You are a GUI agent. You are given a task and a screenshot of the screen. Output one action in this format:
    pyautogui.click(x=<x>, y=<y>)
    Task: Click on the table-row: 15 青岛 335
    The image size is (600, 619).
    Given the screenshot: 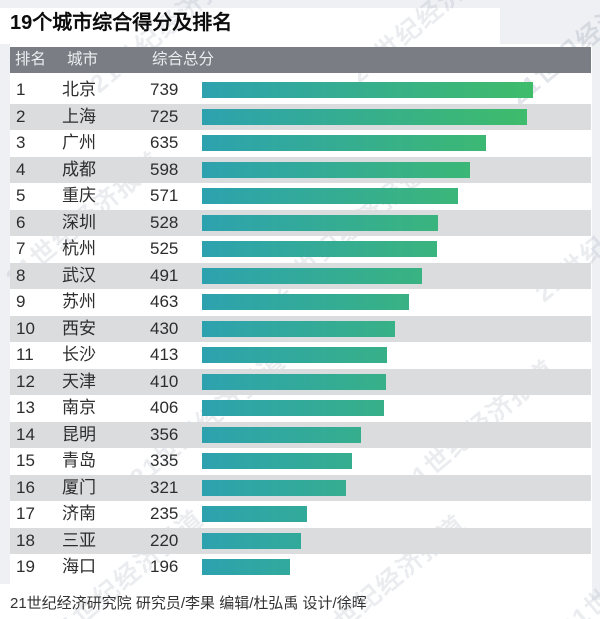 What is the action you would take?
    pyautogui.click(x=300, y=461)
    